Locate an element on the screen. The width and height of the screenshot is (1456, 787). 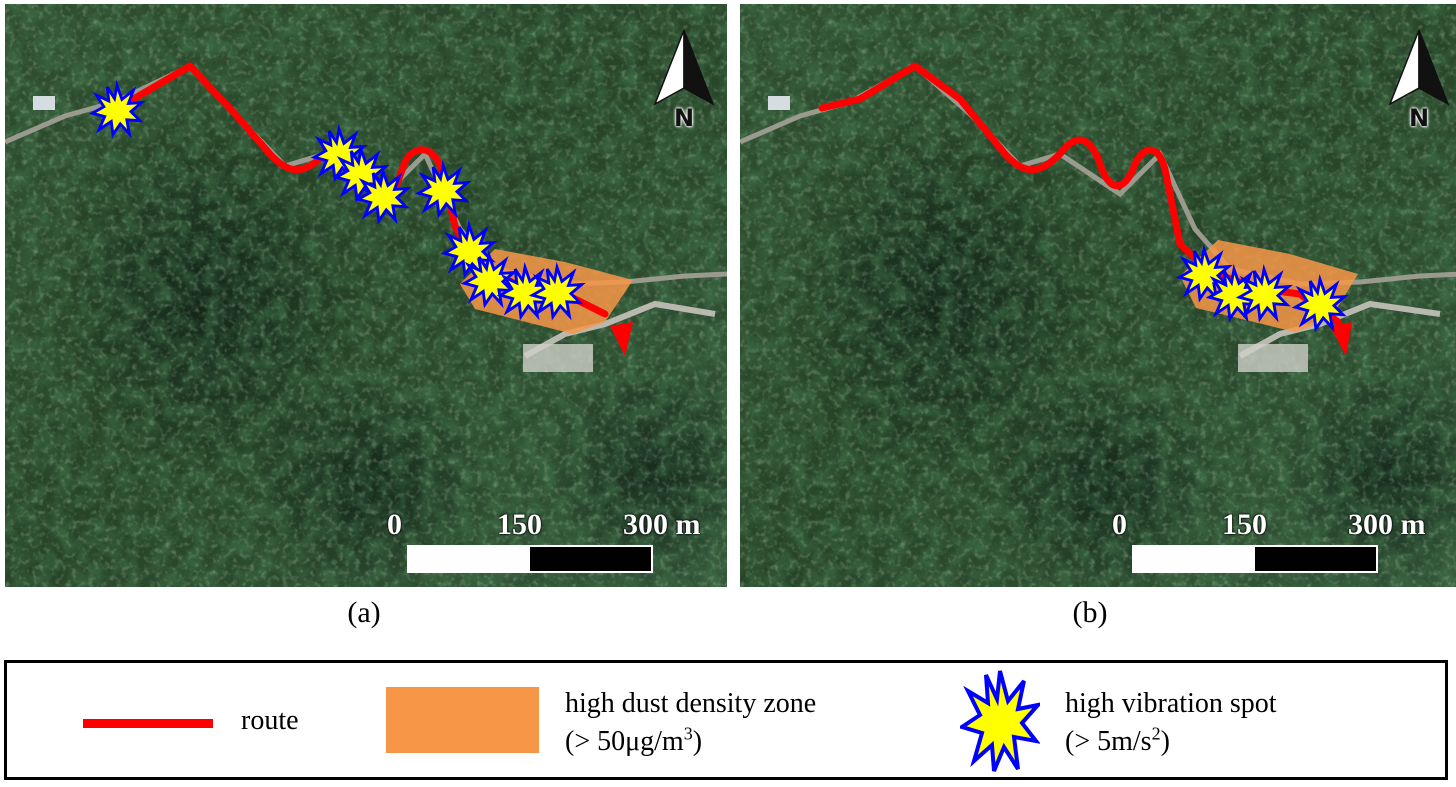
vibration-threshold-prefix: (> 5m/s is located at coordinates (1108, 741).